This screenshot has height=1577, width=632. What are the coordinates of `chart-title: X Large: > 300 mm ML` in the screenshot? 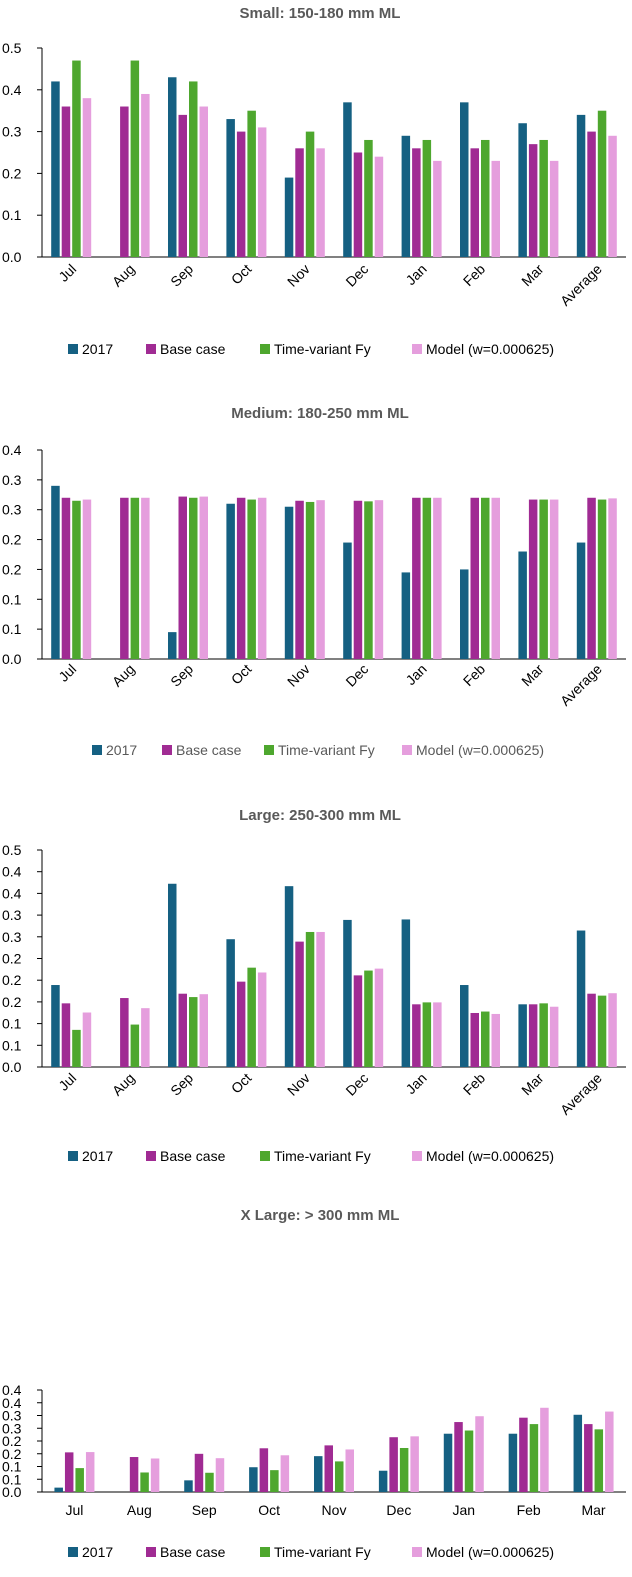 It's located at (320, 1215).